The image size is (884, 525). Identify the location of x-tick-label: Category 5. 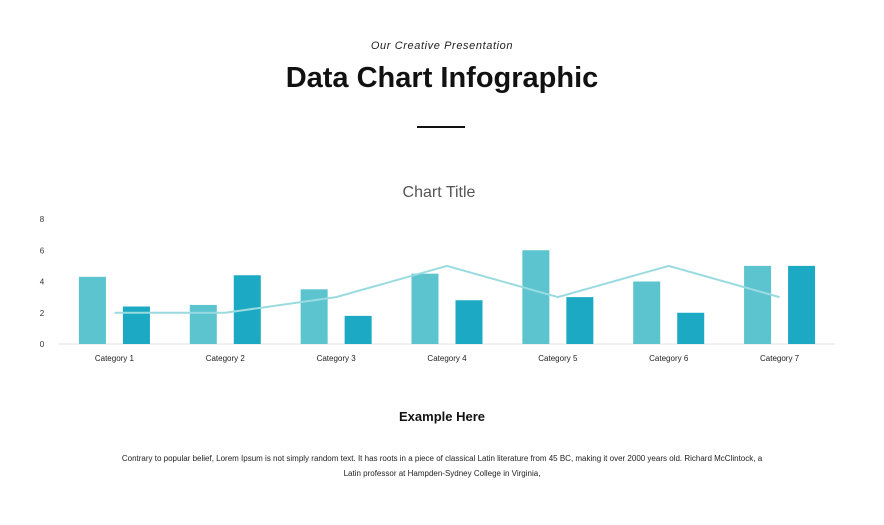
(558, 358).